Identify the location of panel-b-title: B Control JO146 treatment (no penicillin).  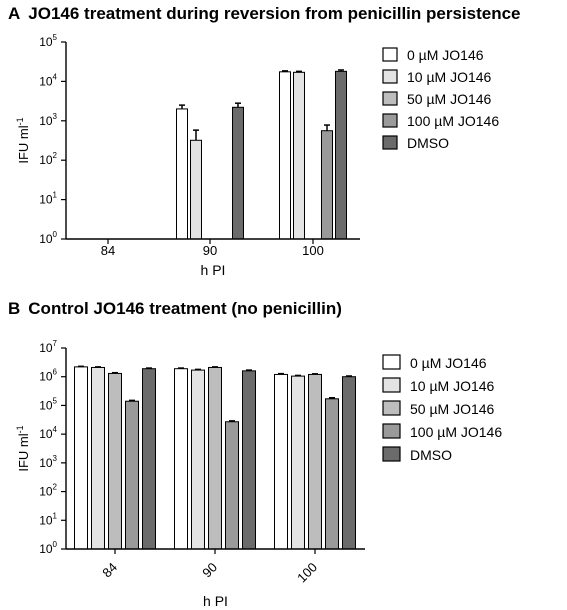
(175, 309).